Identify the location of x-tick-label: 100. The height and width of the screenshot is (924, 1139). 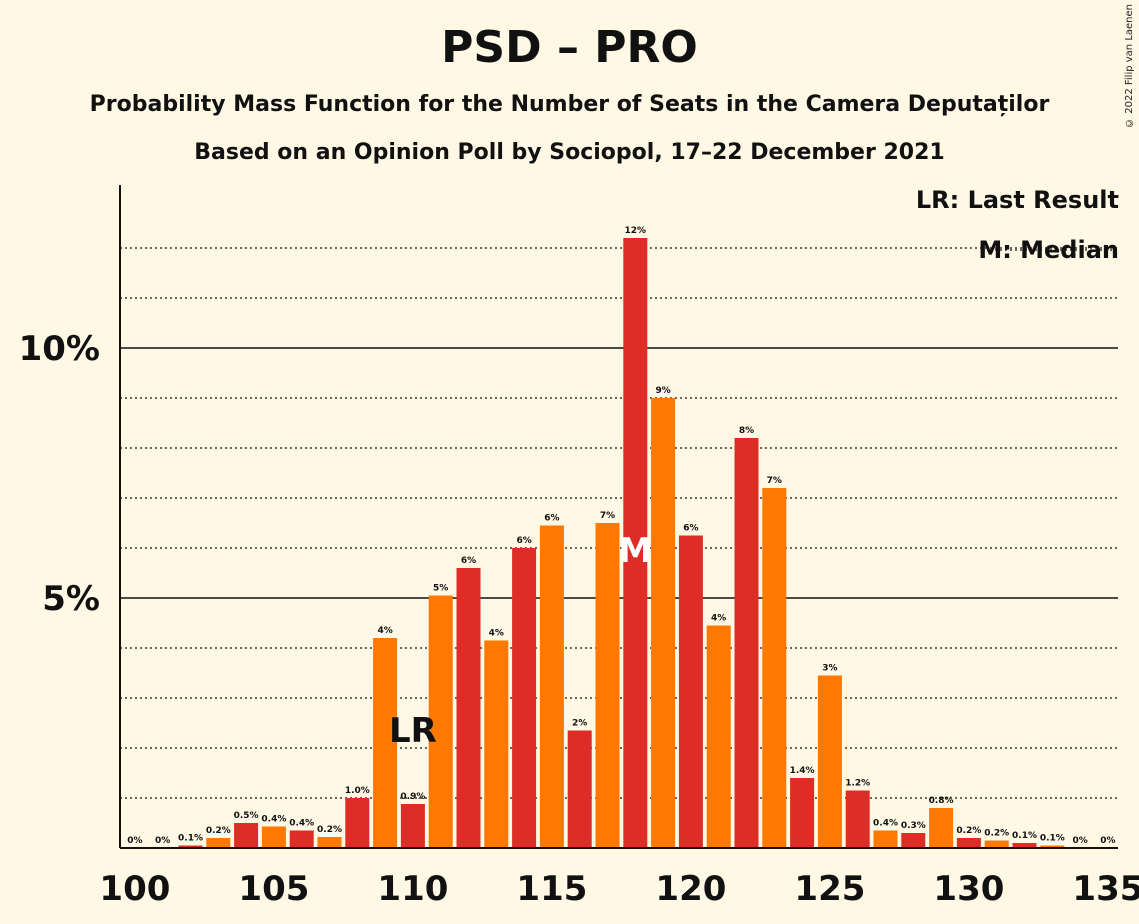
(134, 889).